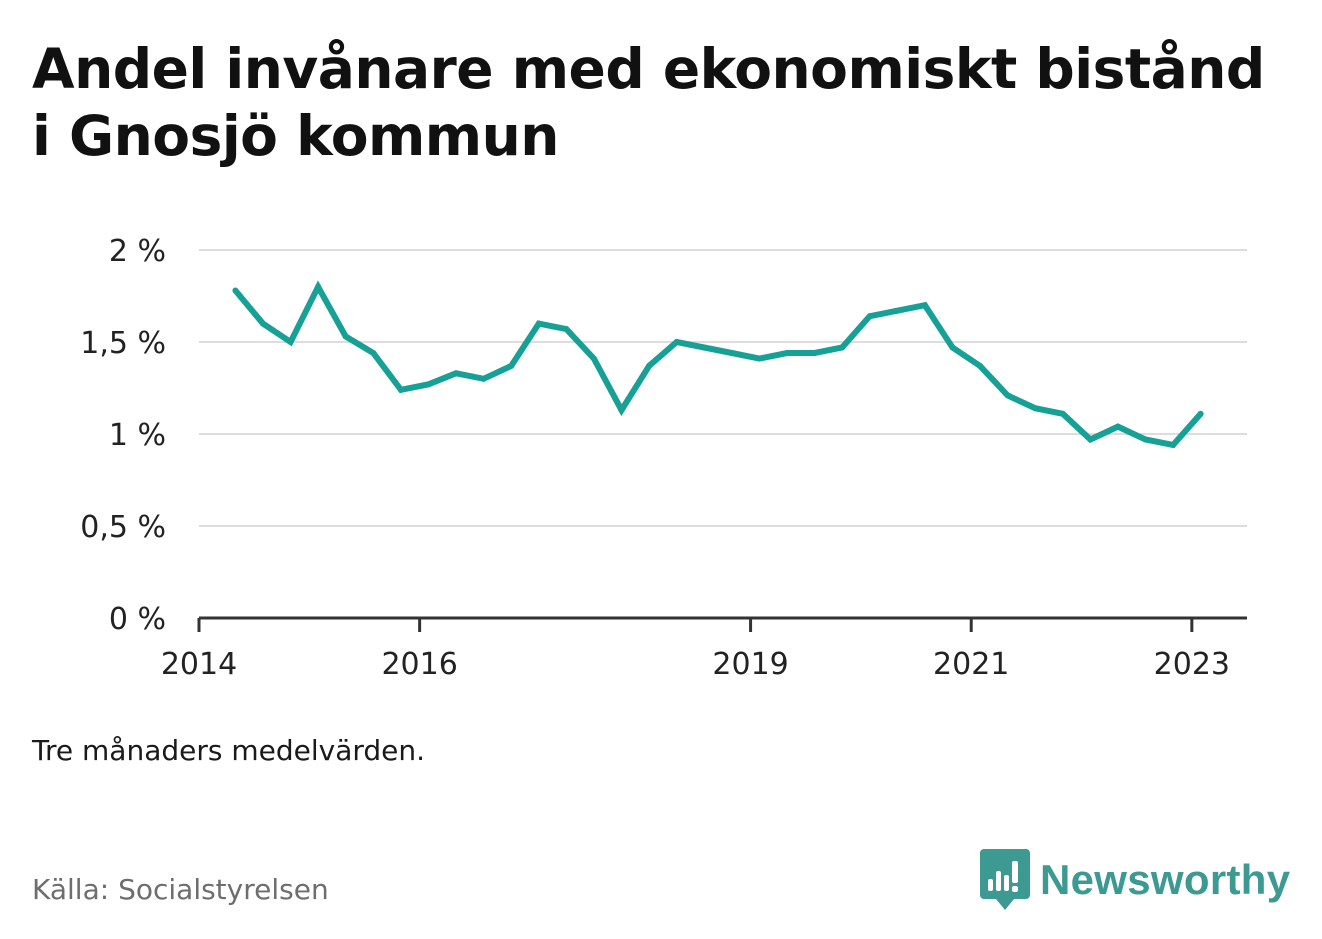 The image size is (1322, 939). What do you see at coordinates (180, 889) in the screenshot?
I see `source-credit: Källa: Socialstyrelsen` at bounding box center [180, 889].